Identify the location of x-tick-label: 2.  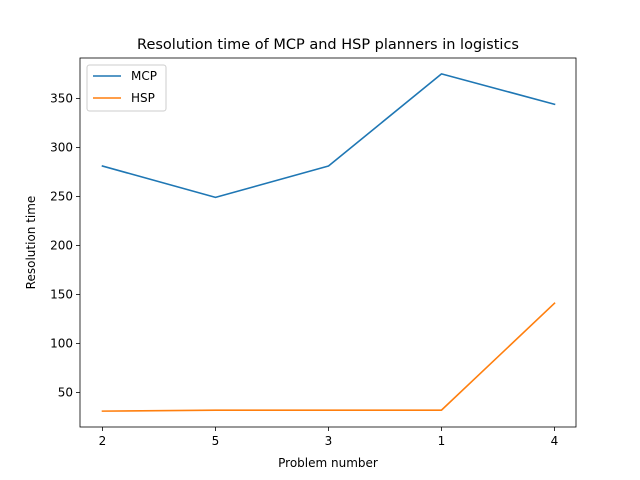
(103, 441).